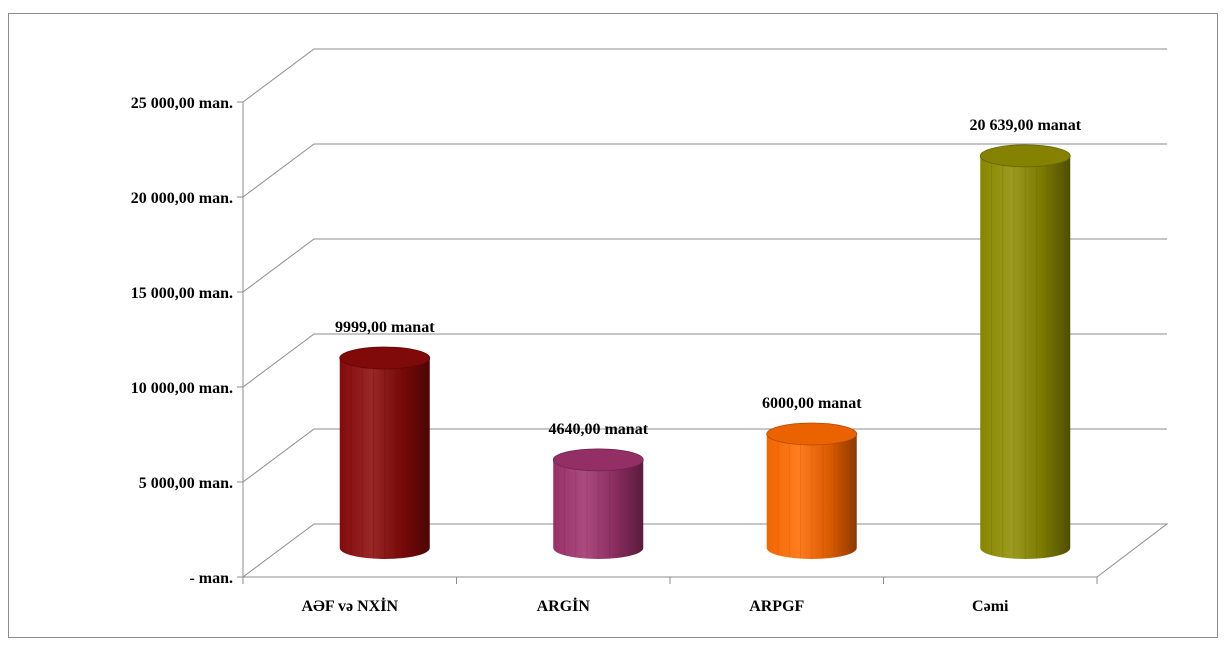 This screenshot has width=1228, height=648. What do you see at coordinates (349, 605) in the screenshot?
I see `category-label-0: AƏF və NXİN` at bounding box center [349, 605].